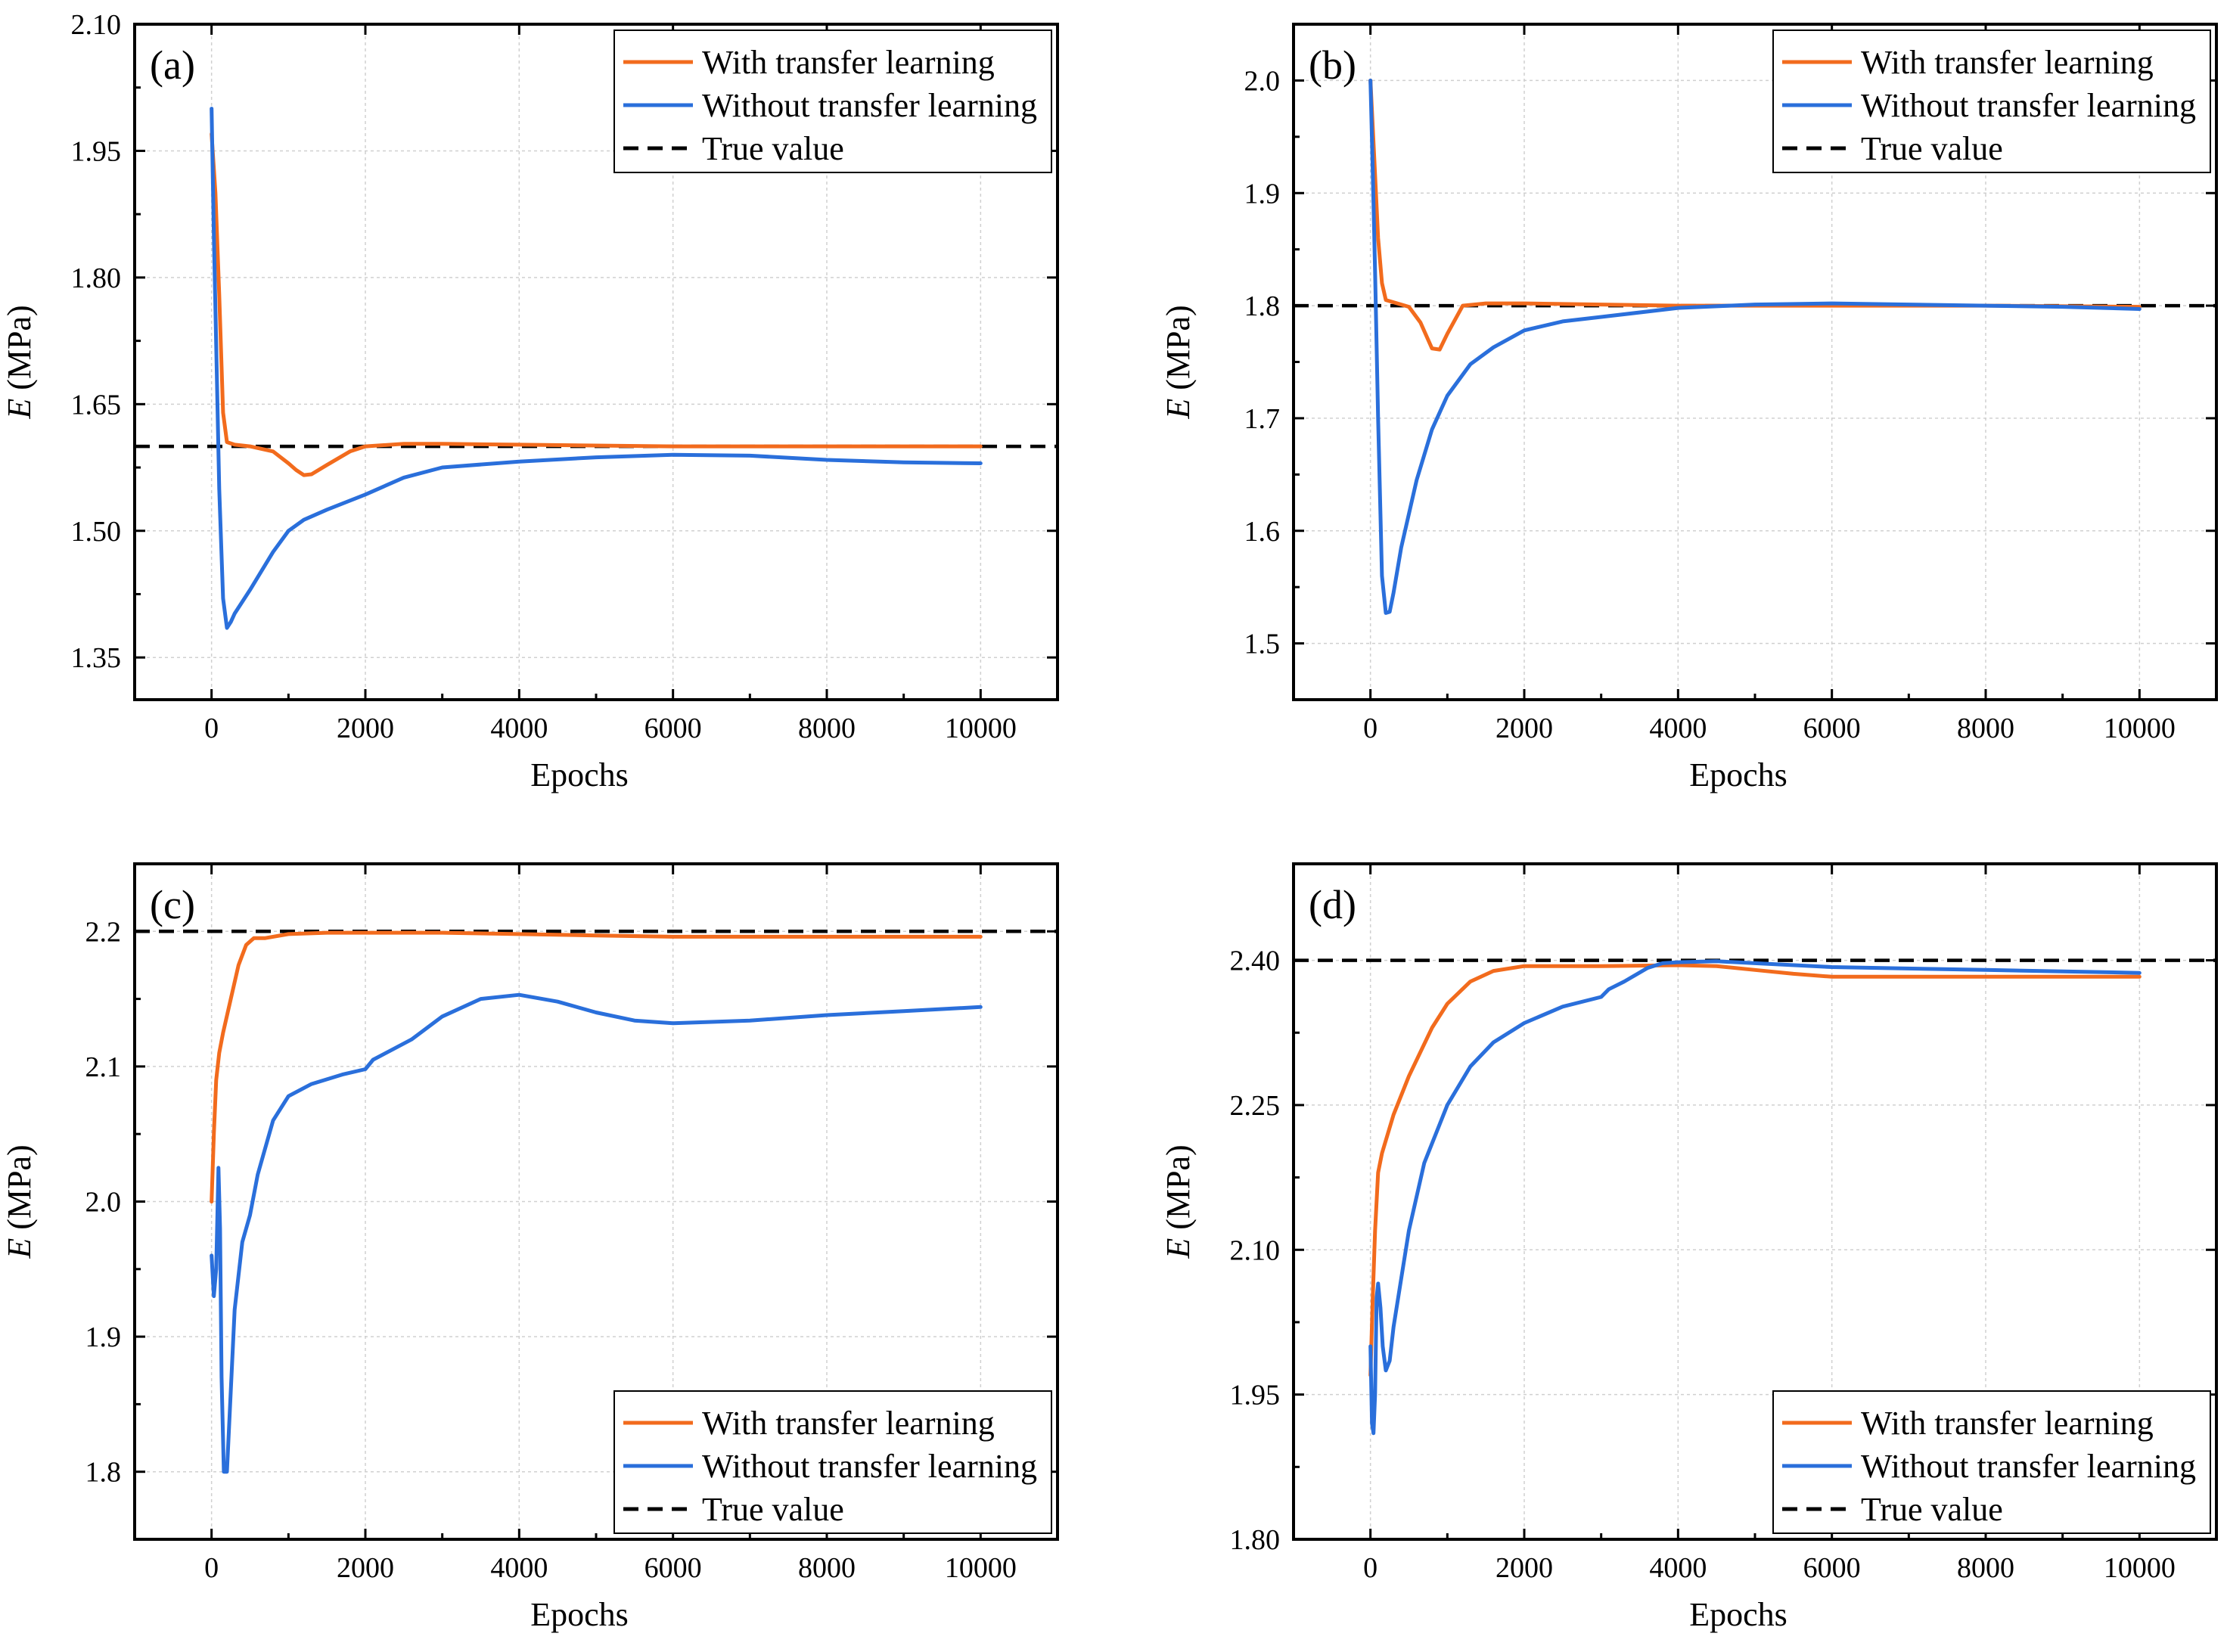 The image size is (2227, 1652). I want to click on y-tick-label: 1.7, so click(1262, 419).